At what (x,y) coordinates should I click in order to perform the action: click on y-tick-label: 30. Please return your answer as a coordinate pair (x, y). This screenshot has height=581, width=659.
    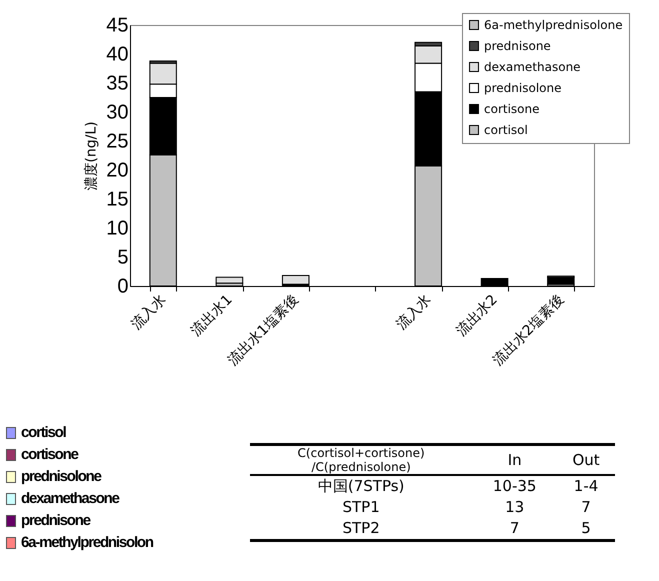
    Looking at the image, I should click on (117, 113).